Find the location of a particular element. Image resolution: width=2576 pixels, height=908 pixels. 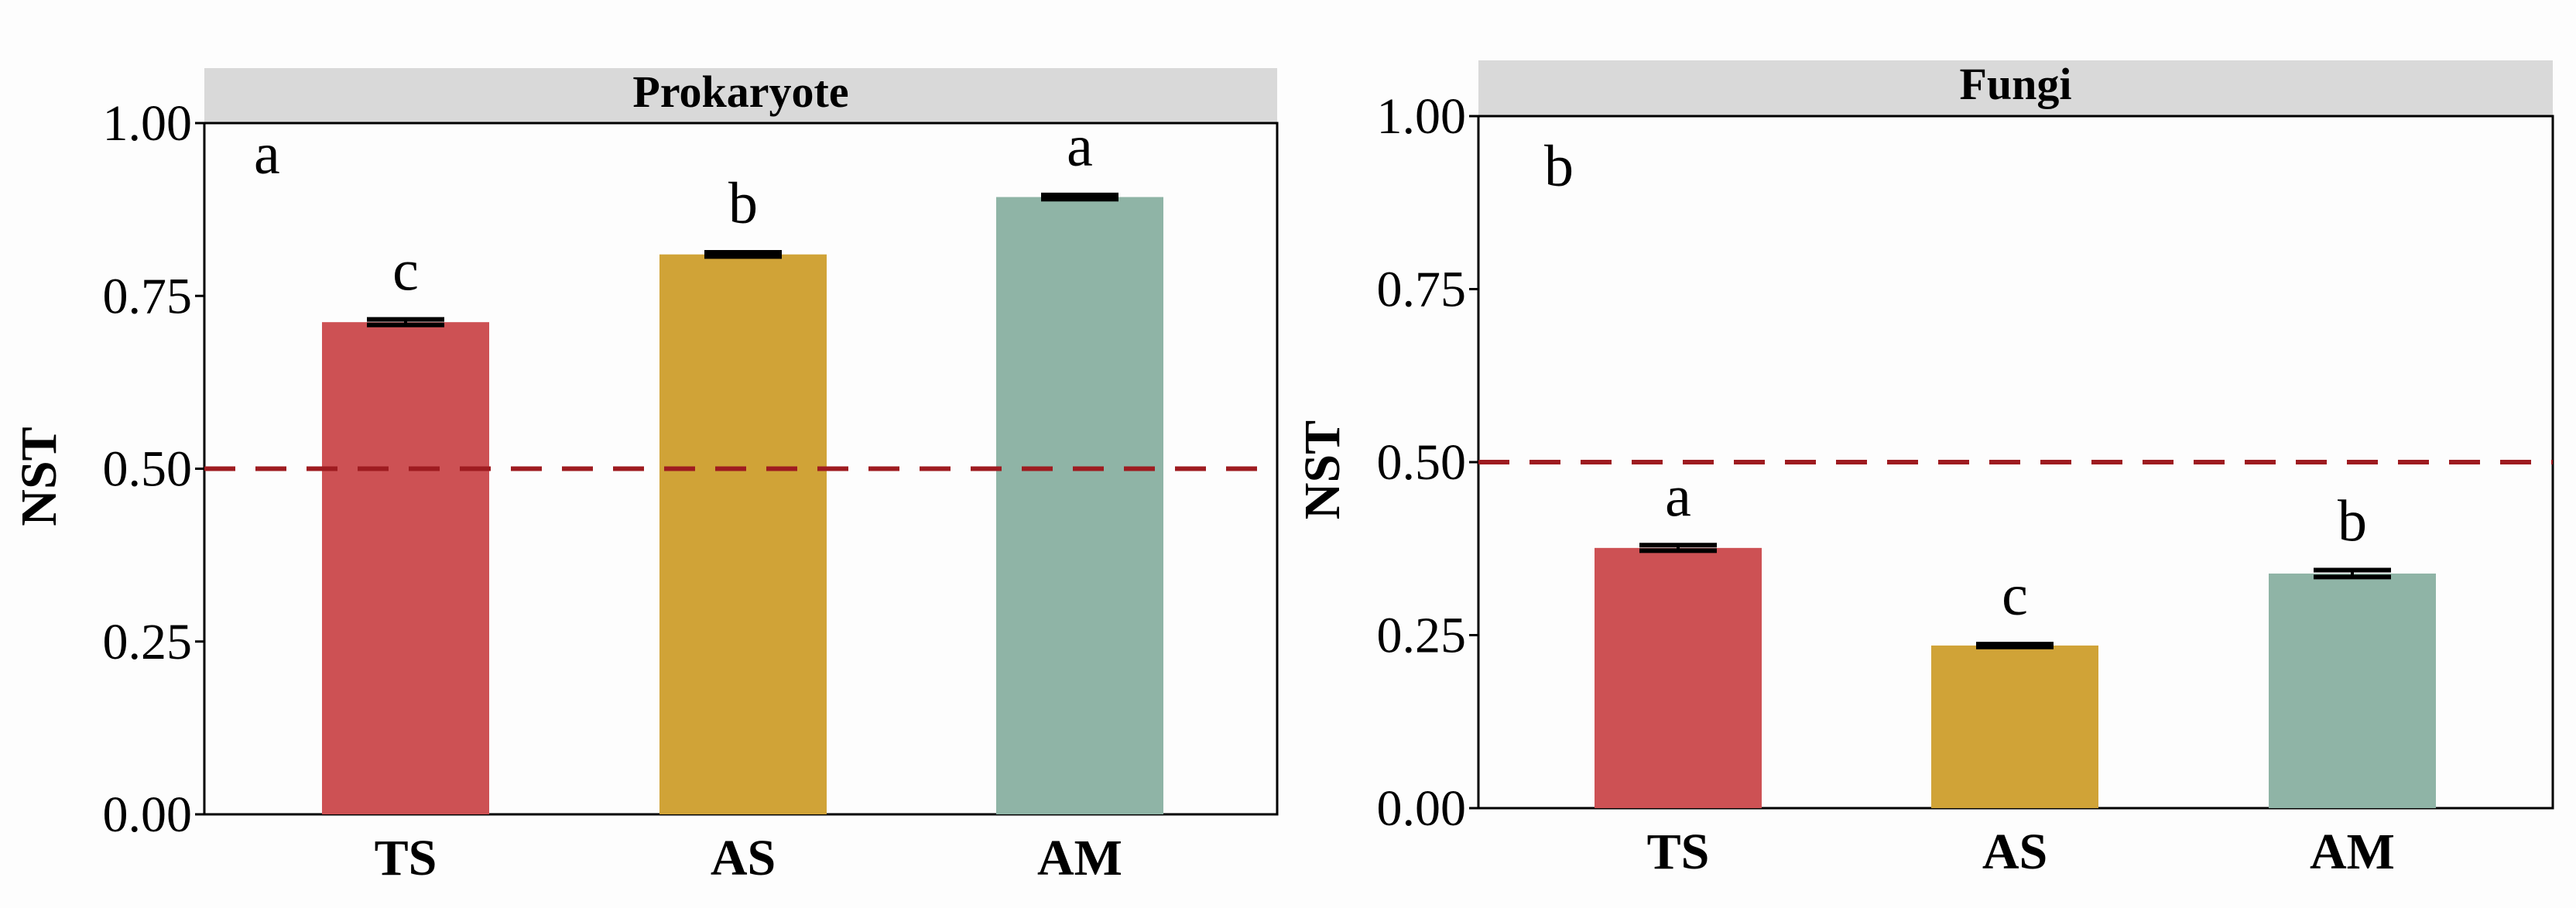

panel-tag: b is located at coordinates (1559, 167).